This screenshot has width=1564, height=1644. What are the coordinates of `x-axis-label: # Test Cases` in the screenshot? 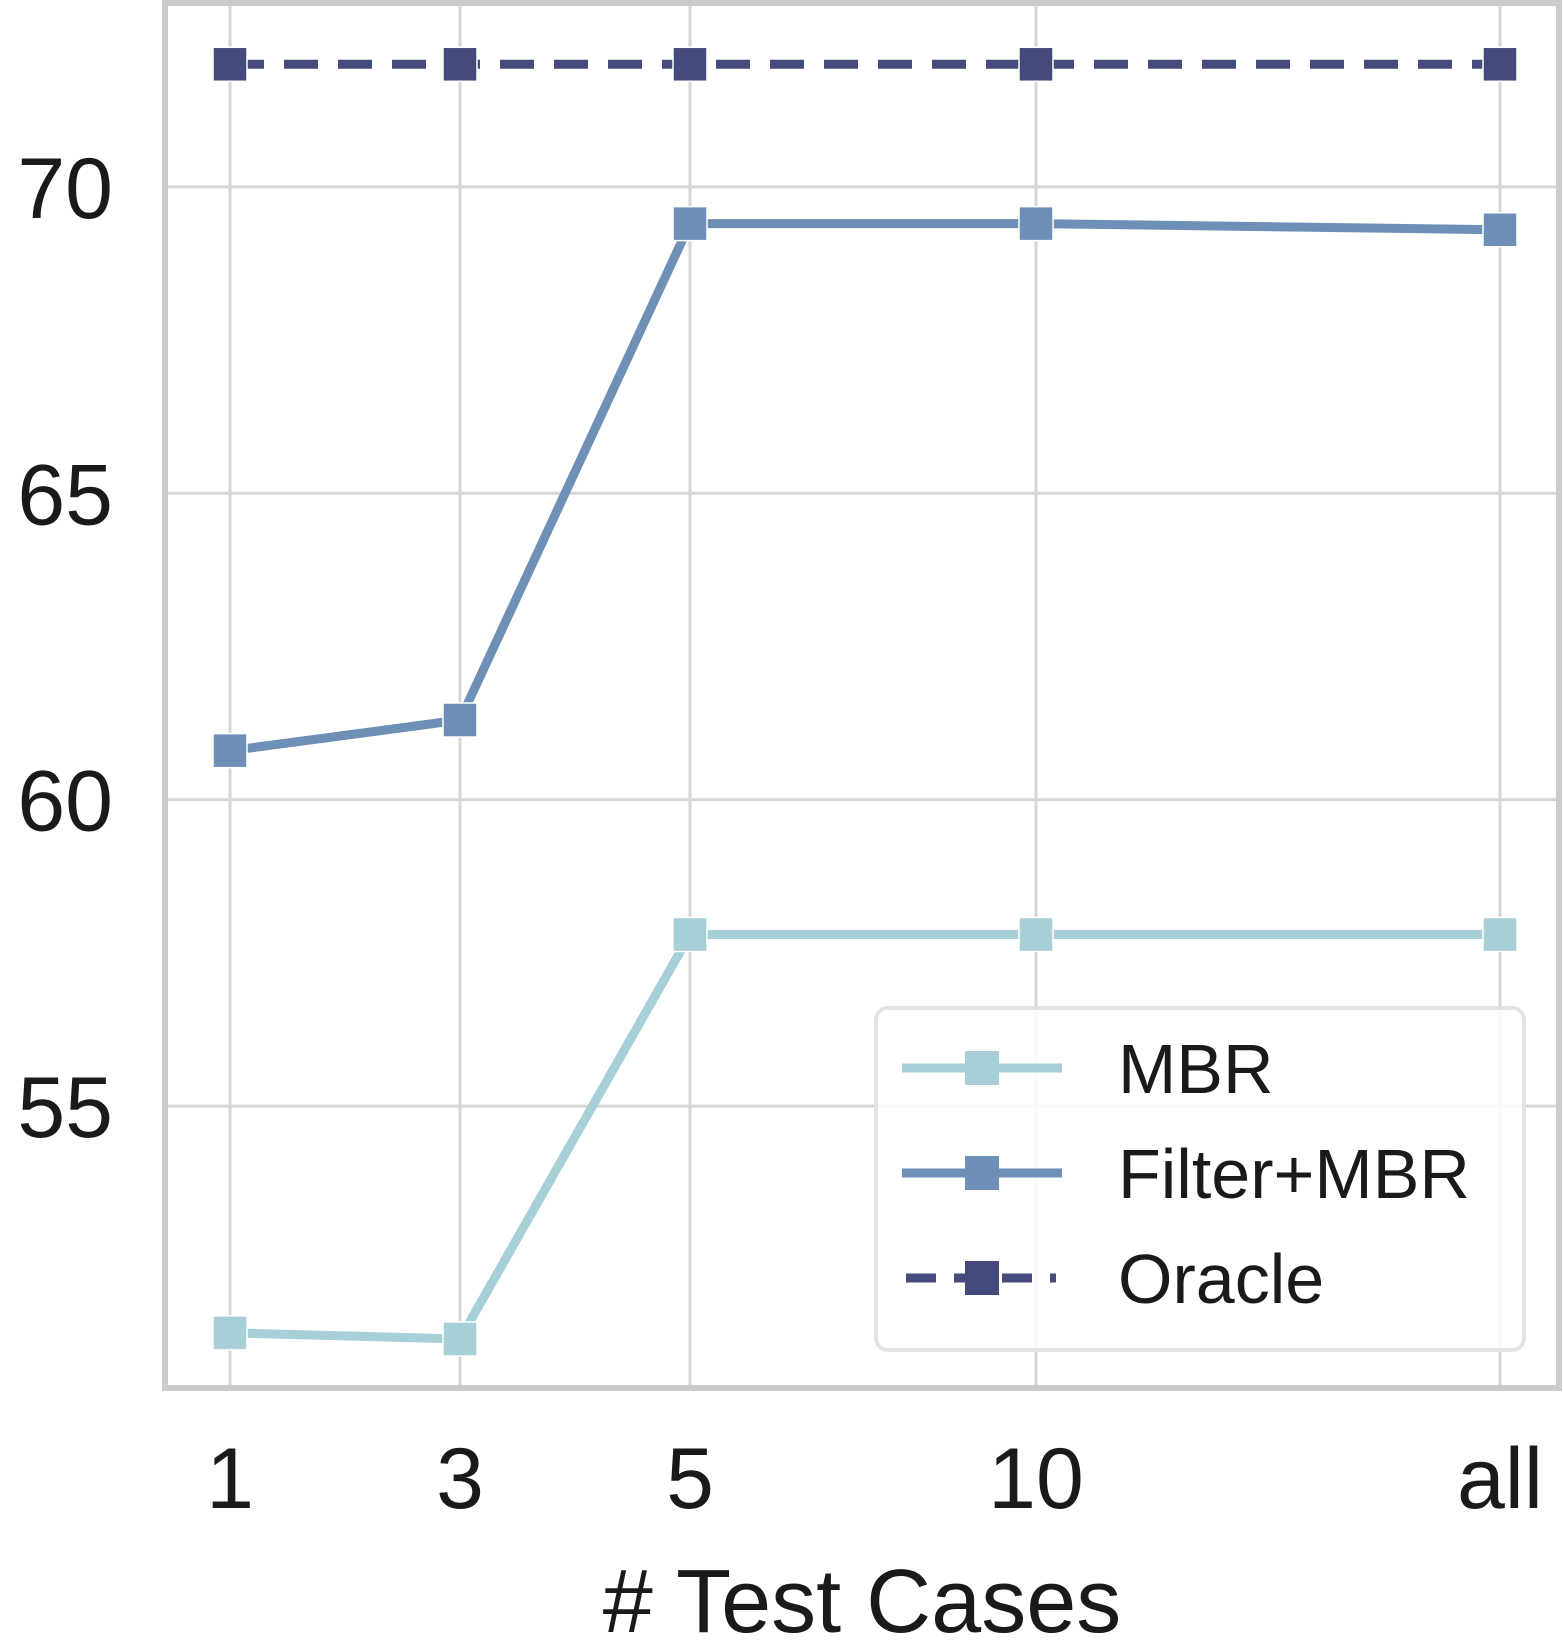 It's located at (862, 1598).